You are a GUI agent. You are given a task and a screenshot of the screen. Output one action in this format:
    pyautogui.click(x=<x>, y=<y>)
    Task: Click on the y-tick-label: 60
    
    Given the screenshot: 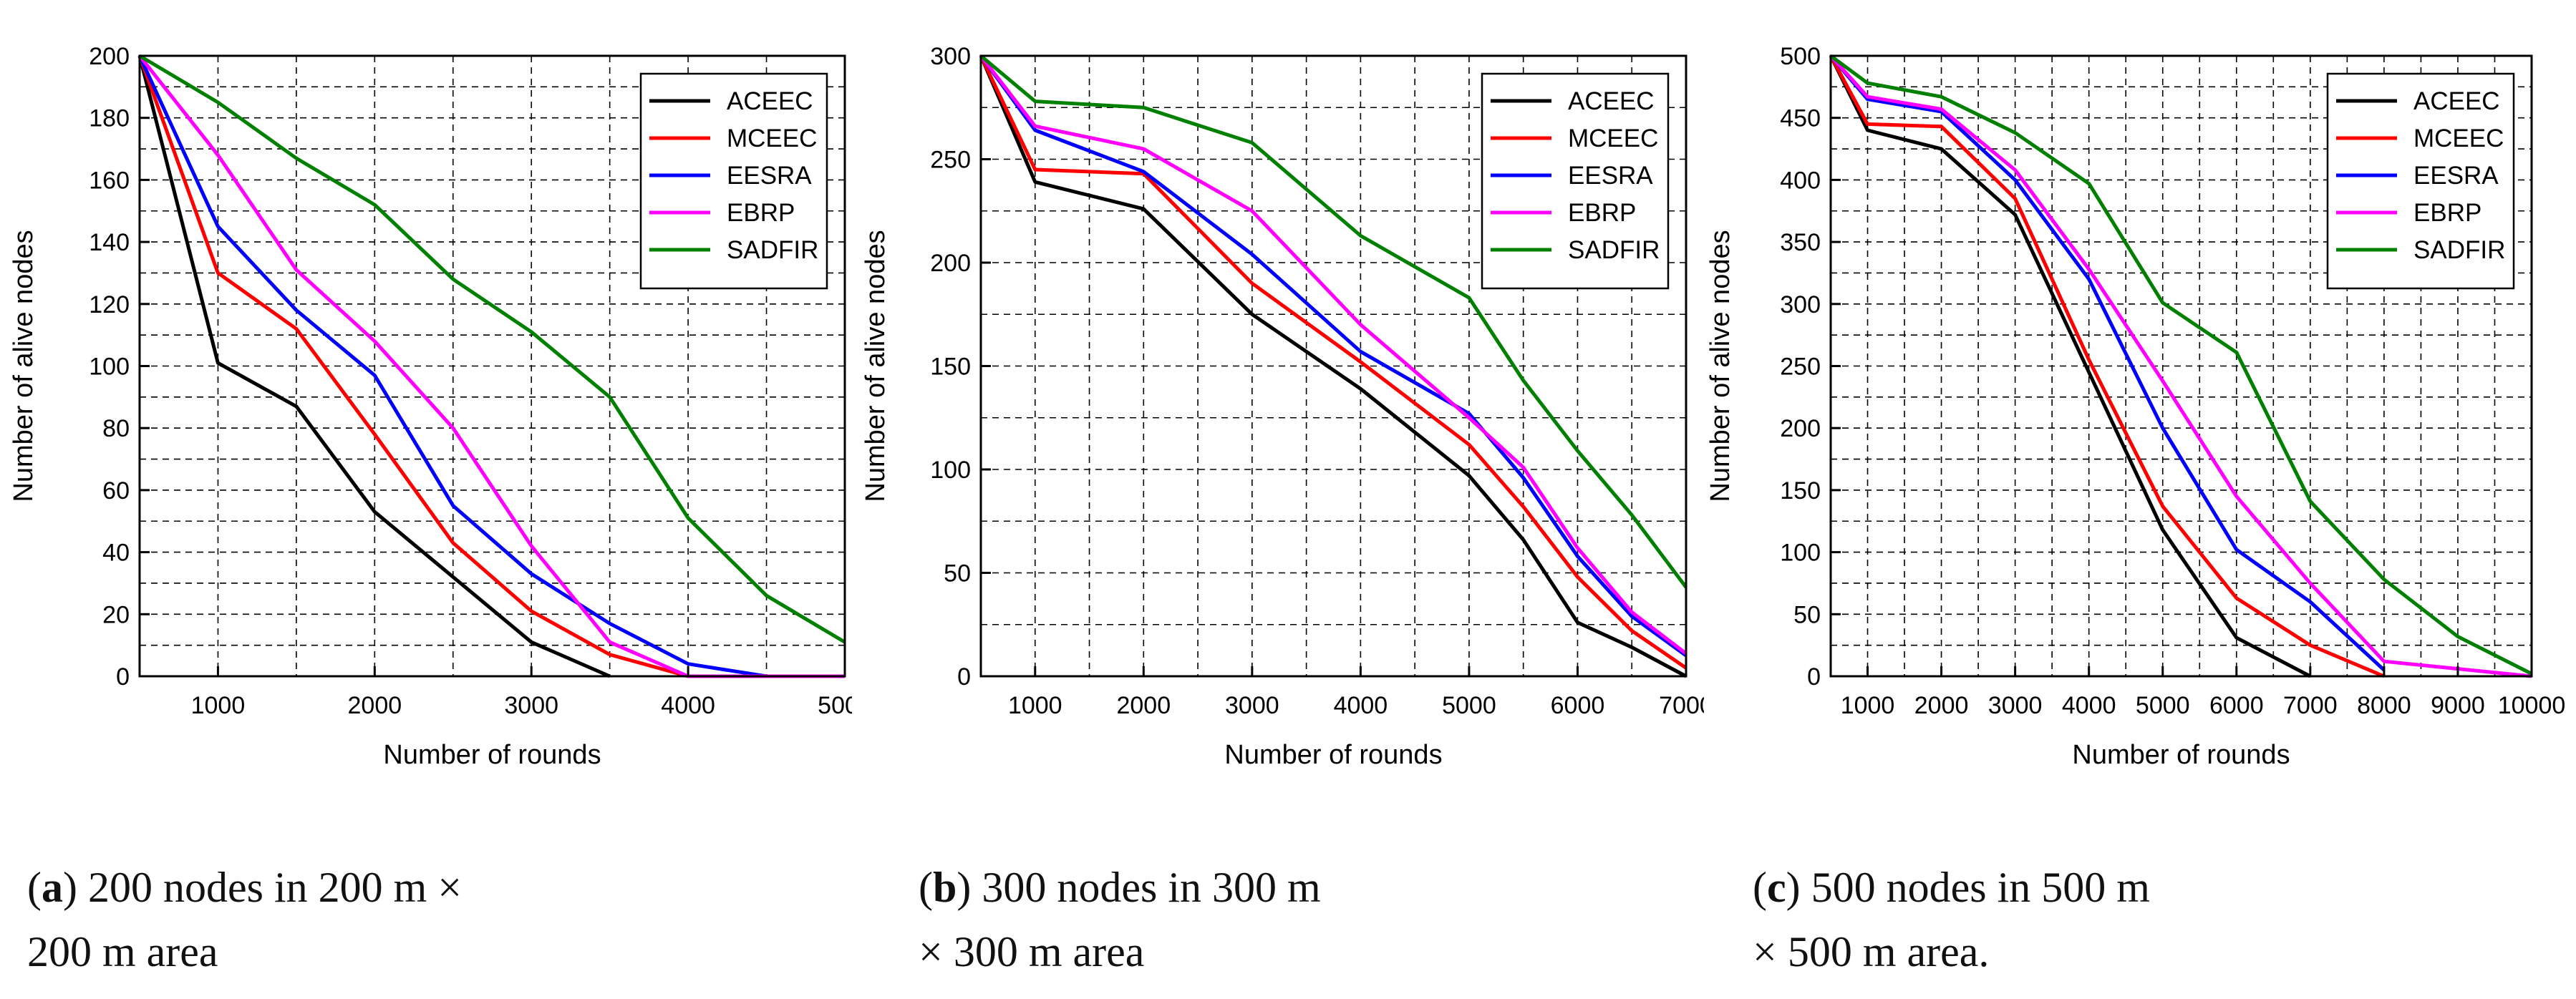 What is the action you would take?
    pyautogui.click(x=116, y=491)
    